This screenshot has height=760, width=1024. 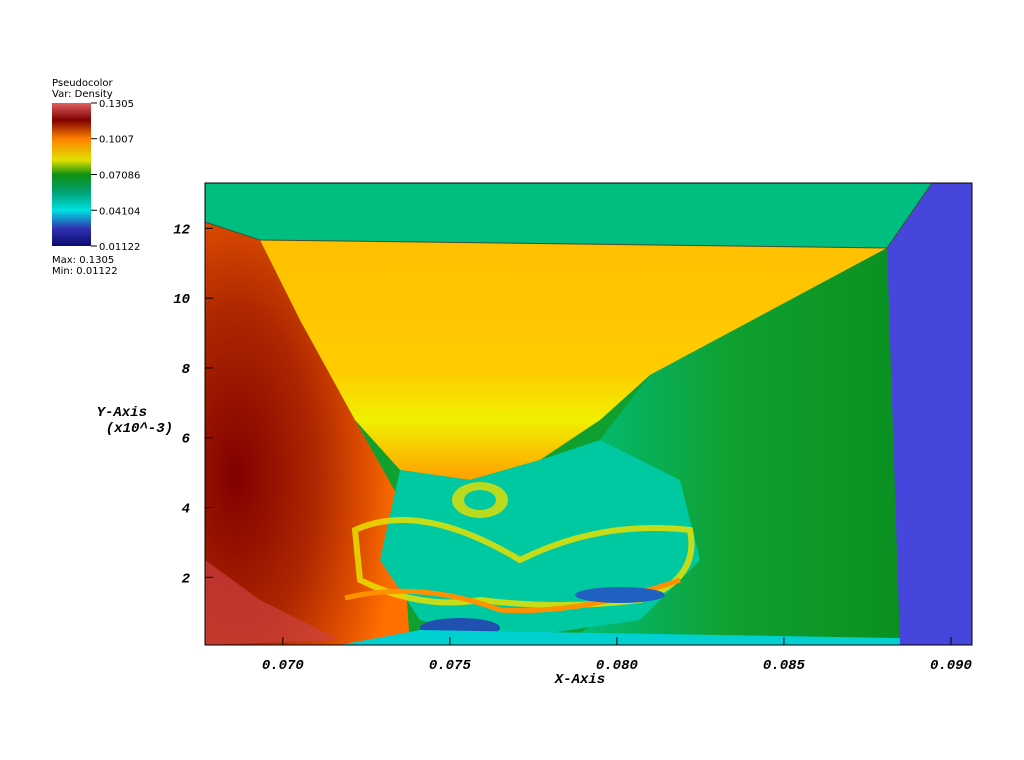 I want to click on colorbar-tick-label: 0.01122, so click(x=119, y=247).